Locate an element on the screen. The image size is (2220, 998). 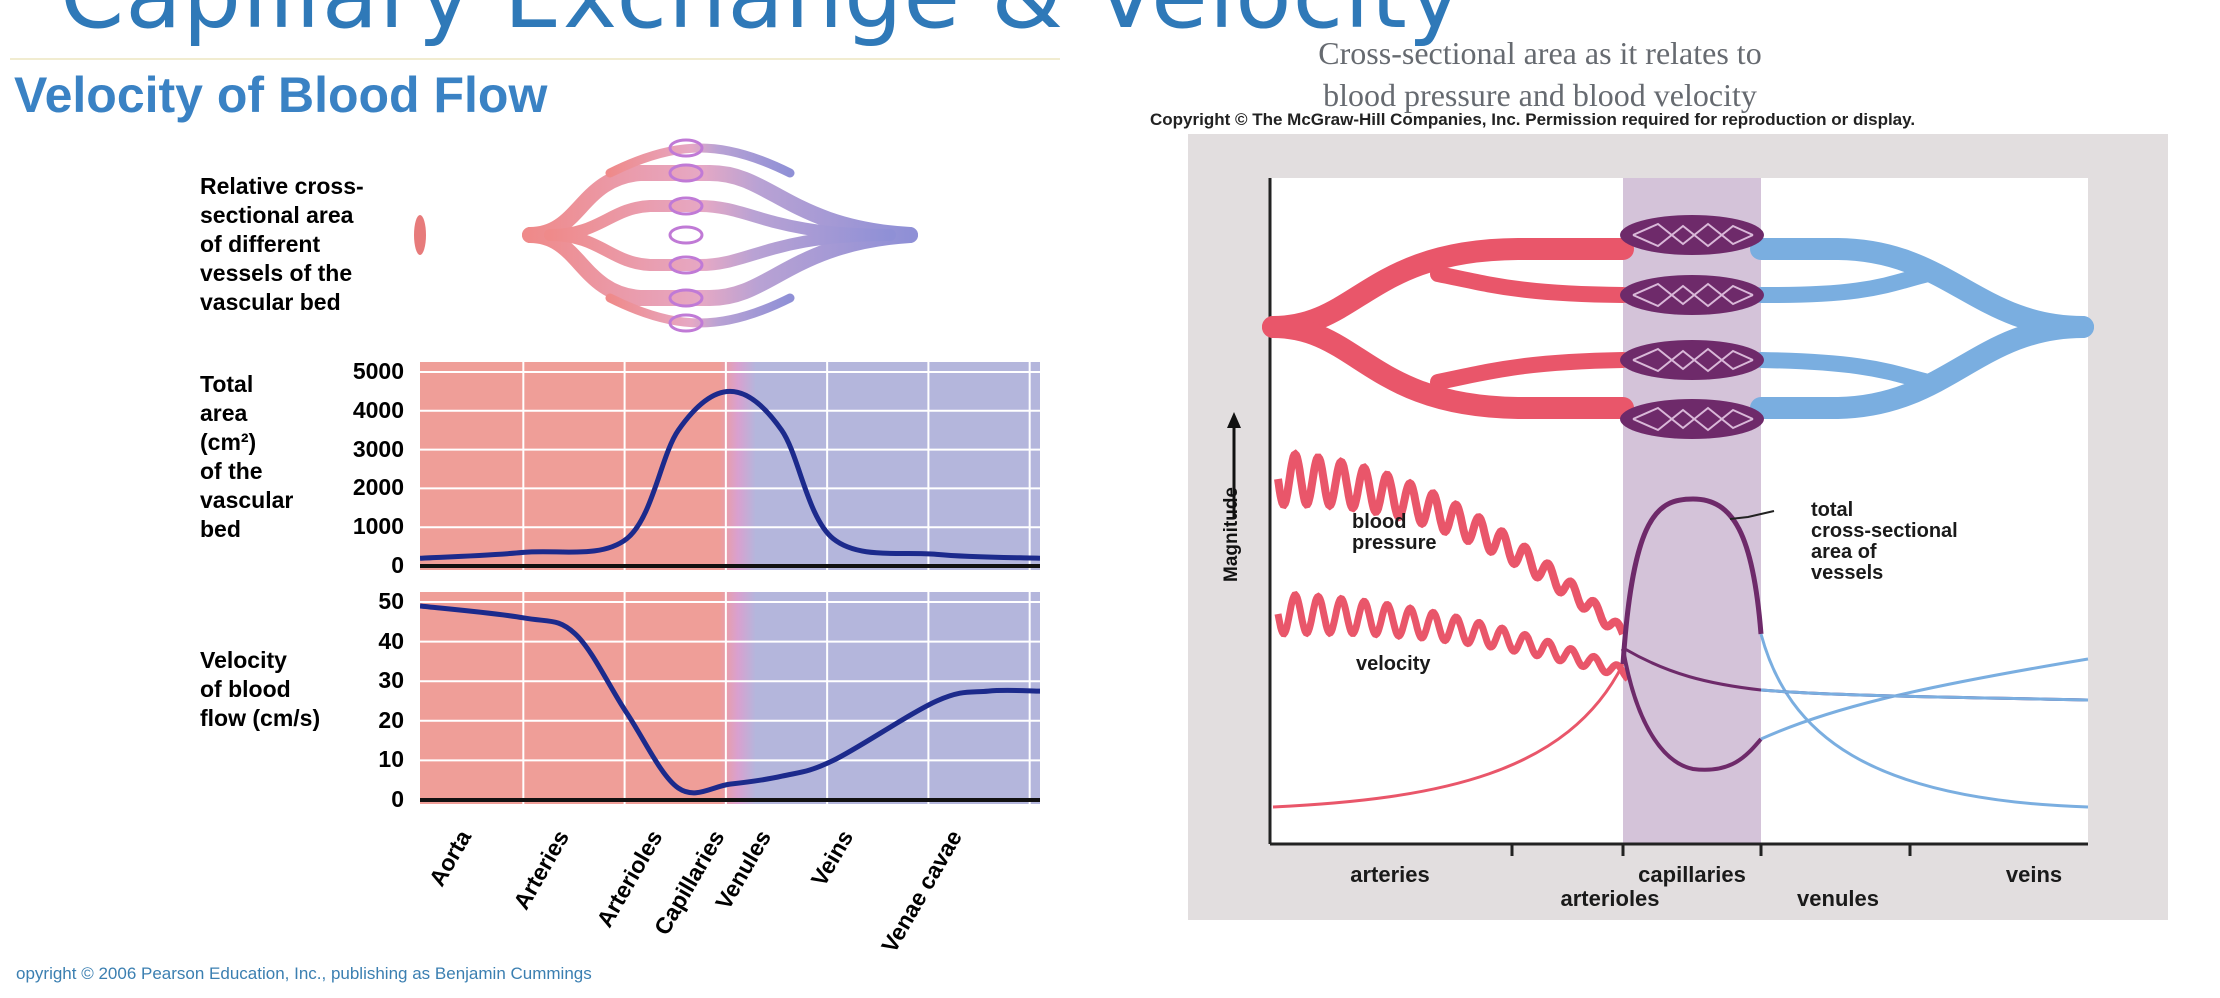
vessel-label-line: Relative cross- is located at coordinates (282, 186).